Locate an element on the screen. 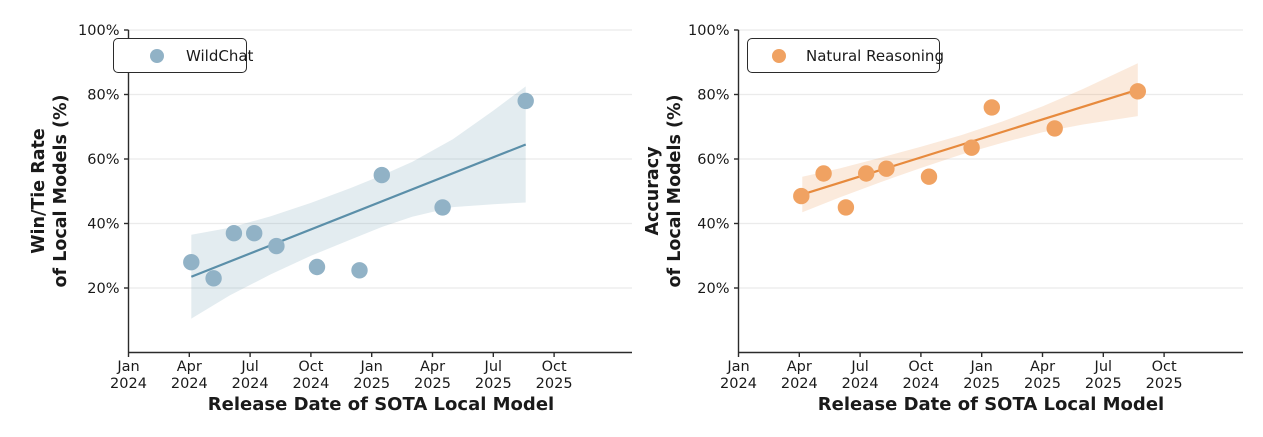 The width and height of the screenshot is (1263, 437). right-y-axis-label: Accuracy of Local Models (%) is located at coordinates (664, 190).